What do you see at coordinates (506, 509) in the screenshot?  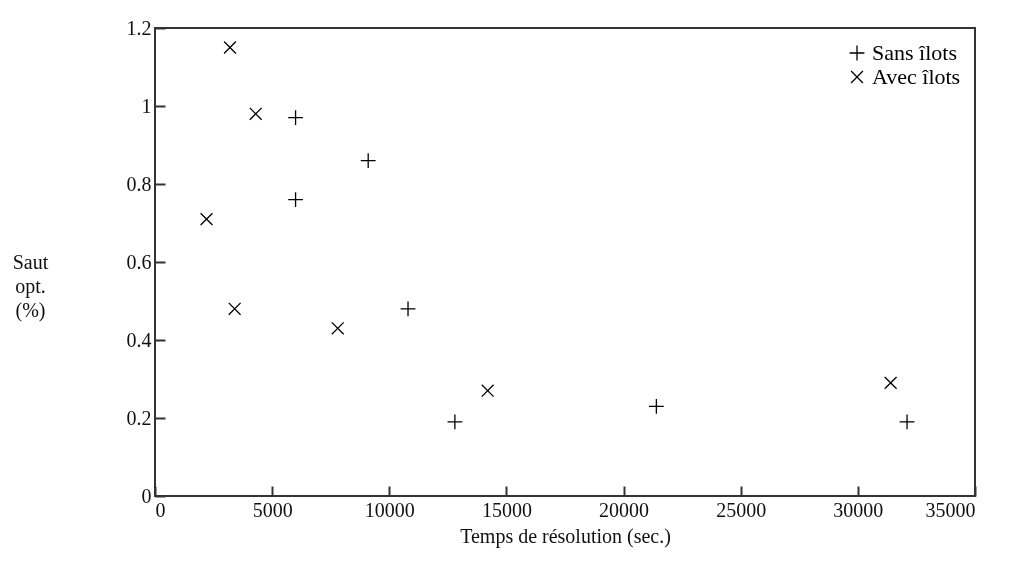 I see `x-tick-label: 15000` at bounding box center [506, 509].